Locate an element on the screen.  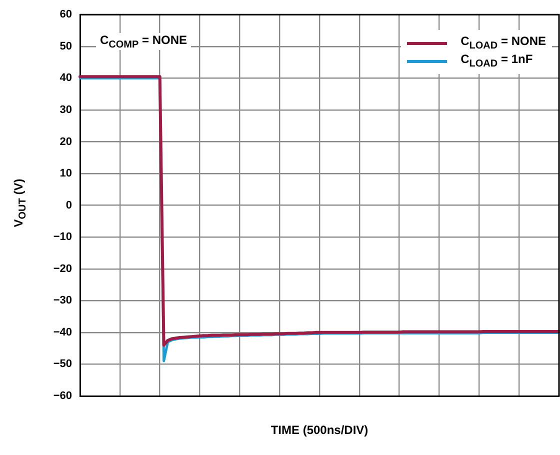
y-tick-label: 30 is located at coordinates (66, 110).